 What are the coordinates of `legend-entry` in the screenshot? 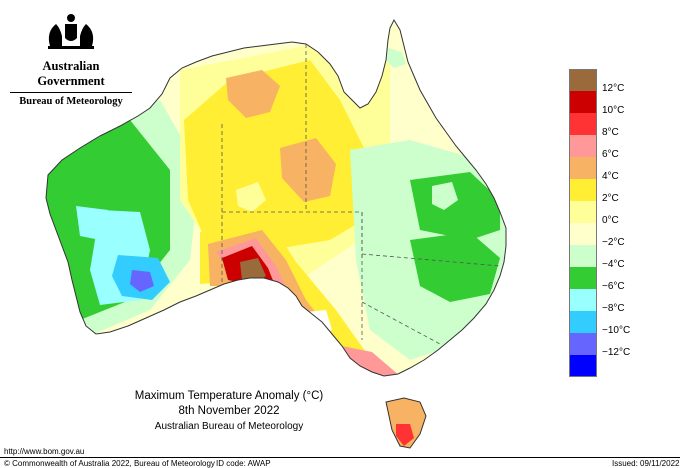 It's located at (614, 366).